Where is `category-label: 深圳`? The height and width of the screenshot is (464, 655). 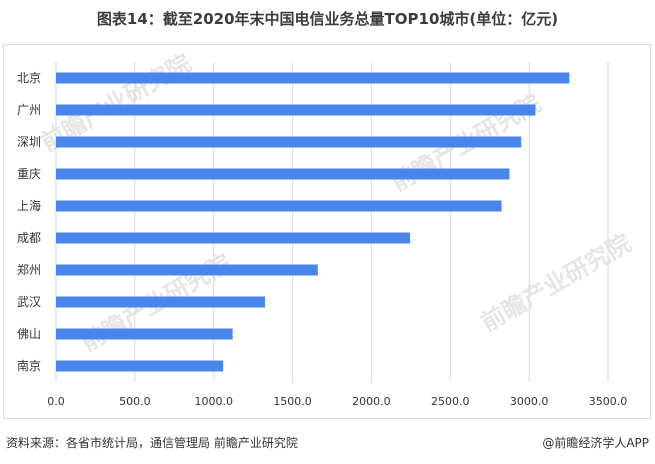
category-label: 深圳 is located at coordinates (29, 142).